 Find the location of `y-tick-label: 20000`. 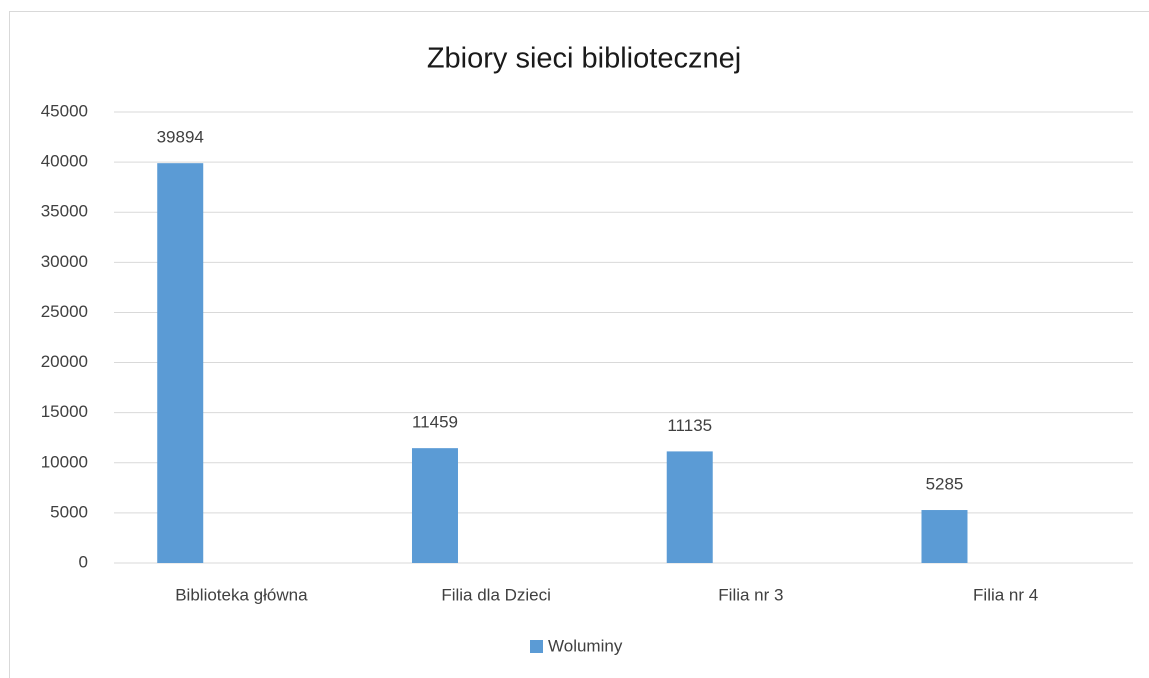

y-tick-label: 20000 is located at coordinates (64, 361).